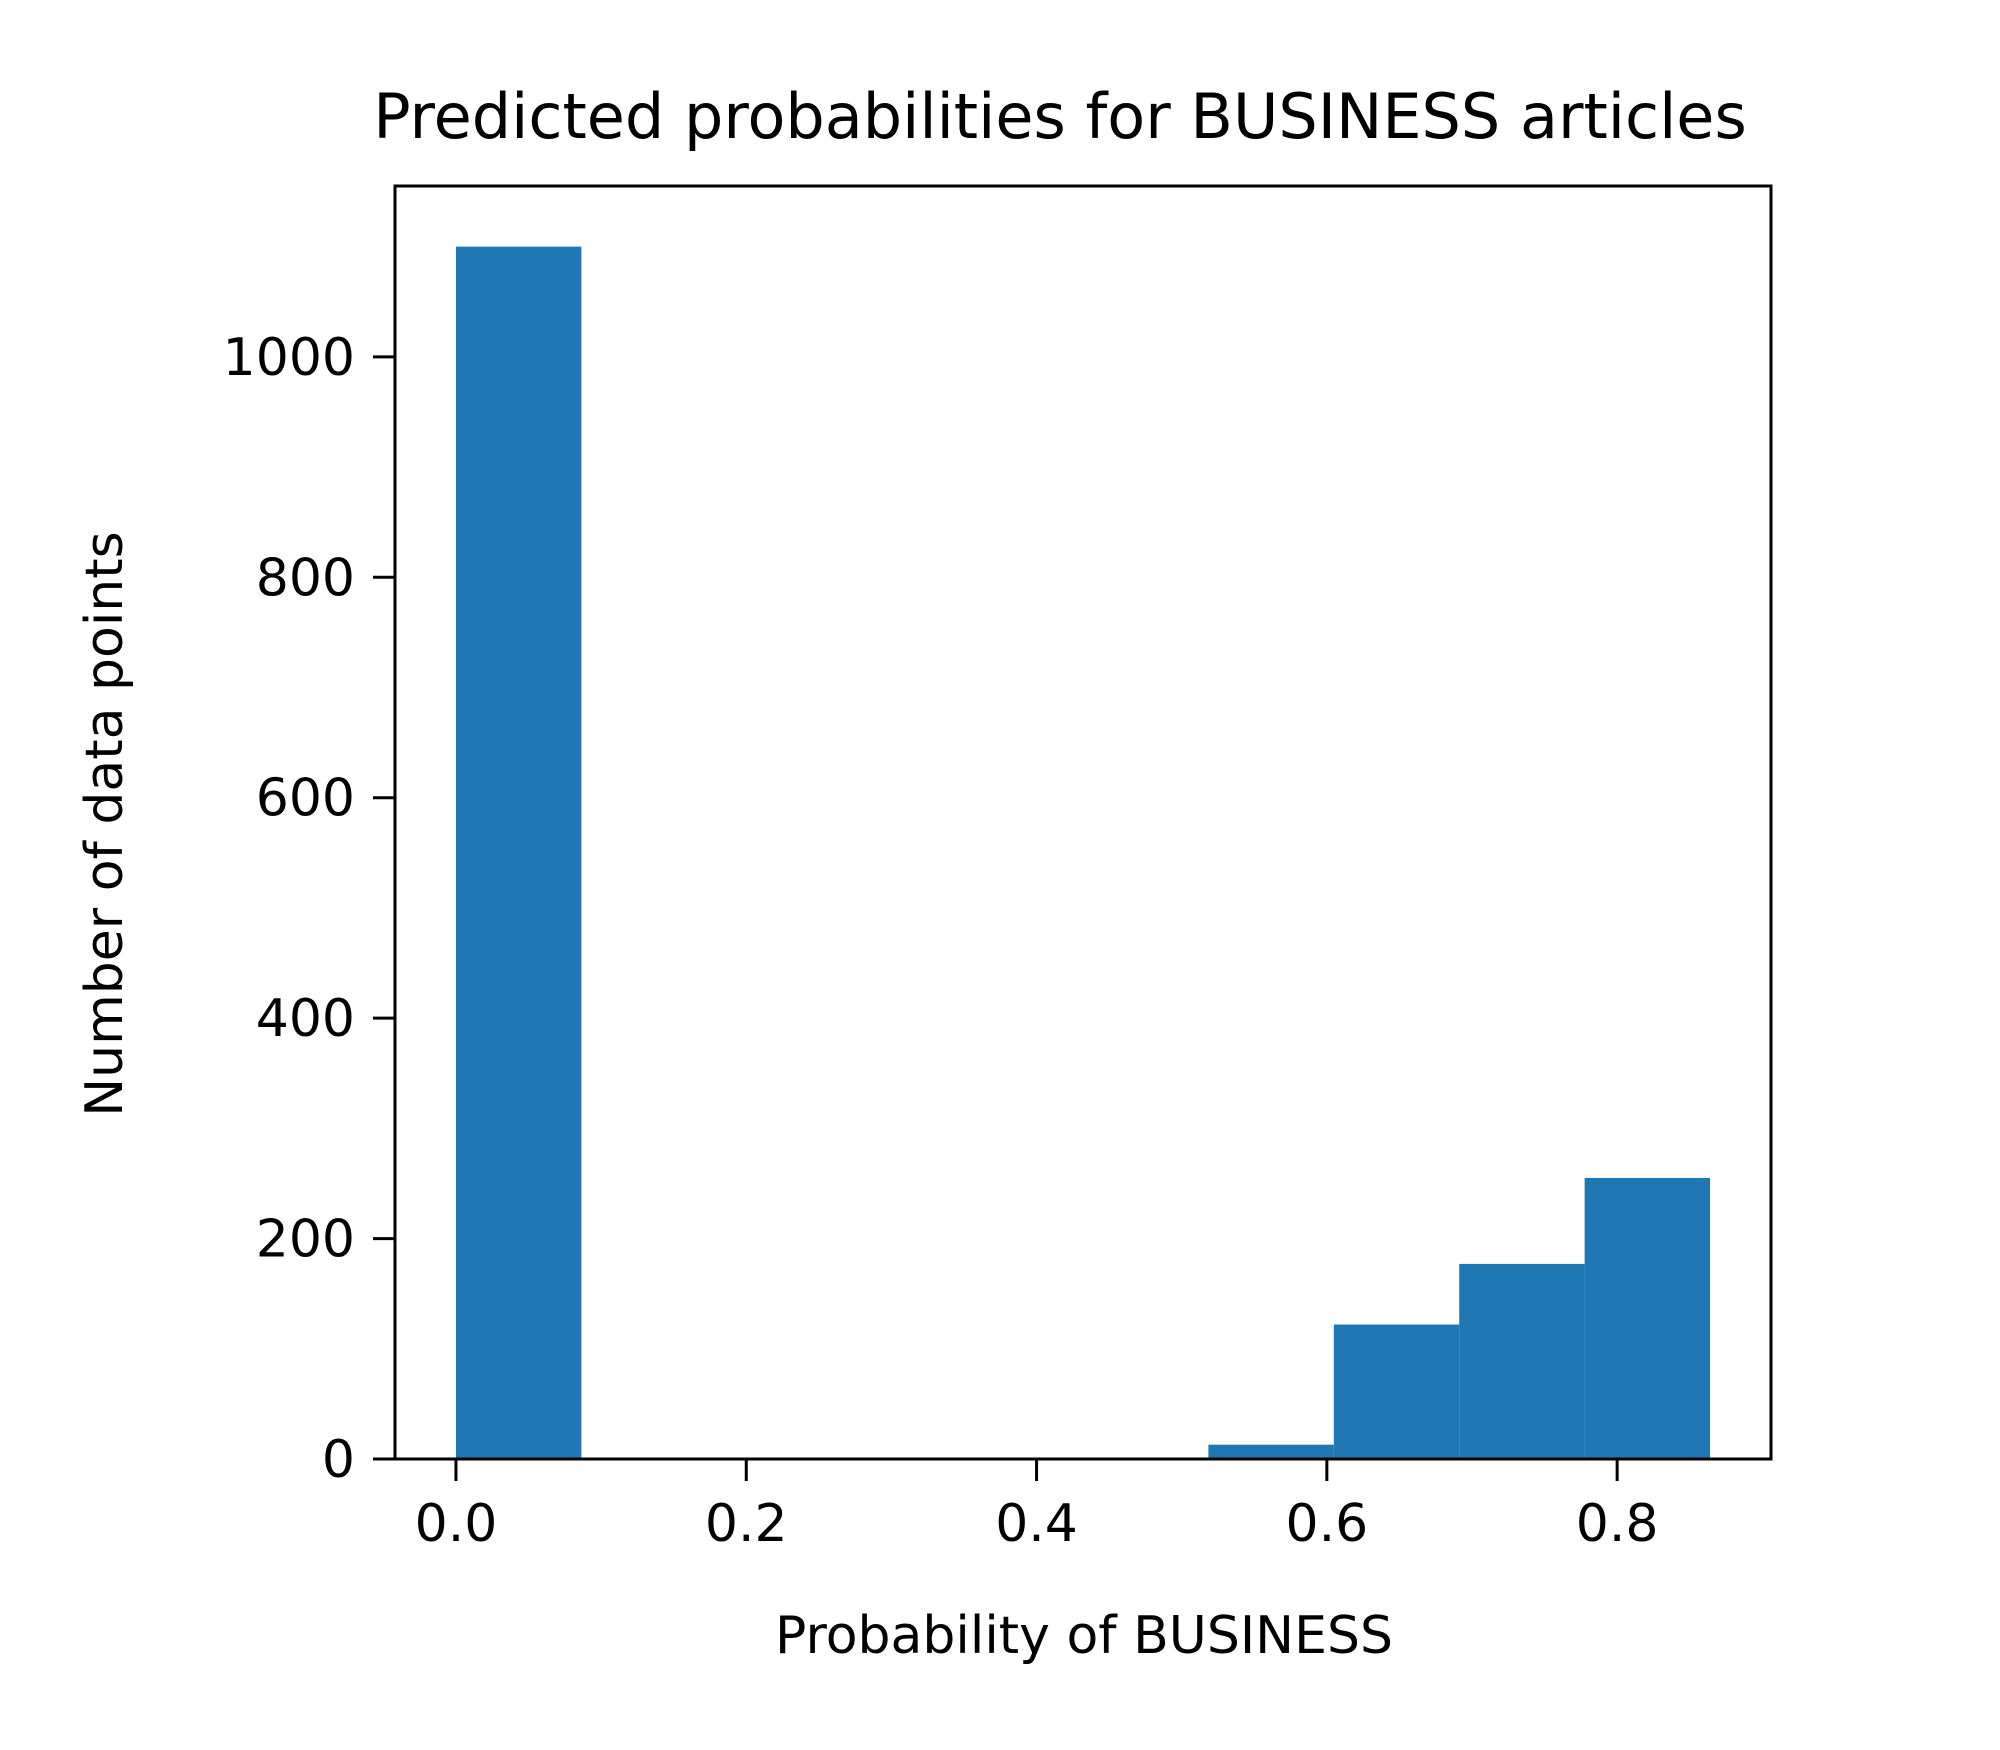 This screenshot has height=1750, width=2000. What do you see at coordinates (1084, 1636) in the screenshot?
I see `x-axis-label: Probability of BUSINESS` at bounding box center [1084, 1636].